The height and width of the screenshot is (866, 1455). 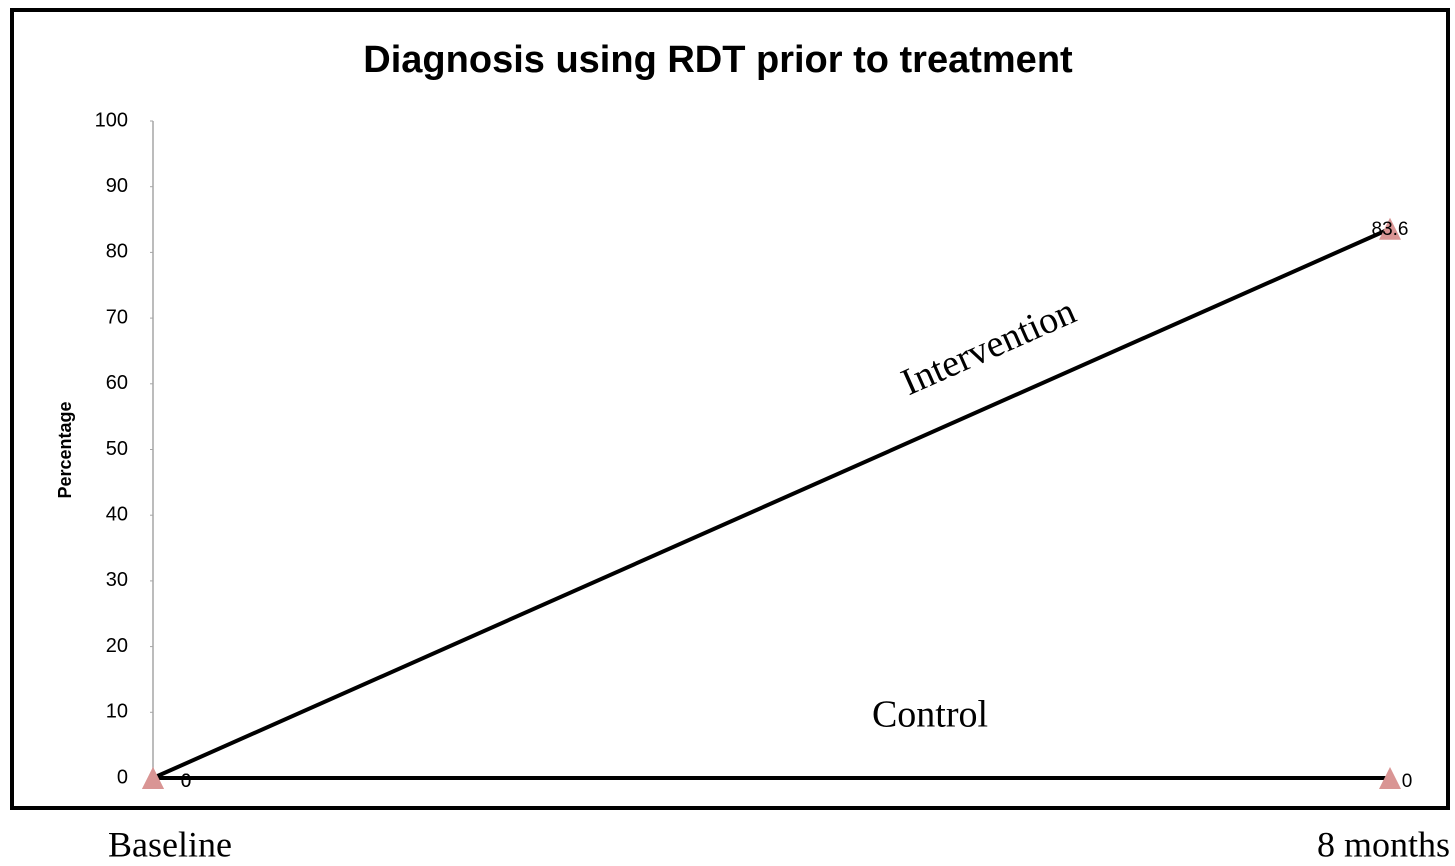 What do you see at coordinates (170, 844) in the screenshot?
I see `x-tick-label: Baseline` at bounding box center [170, 844].